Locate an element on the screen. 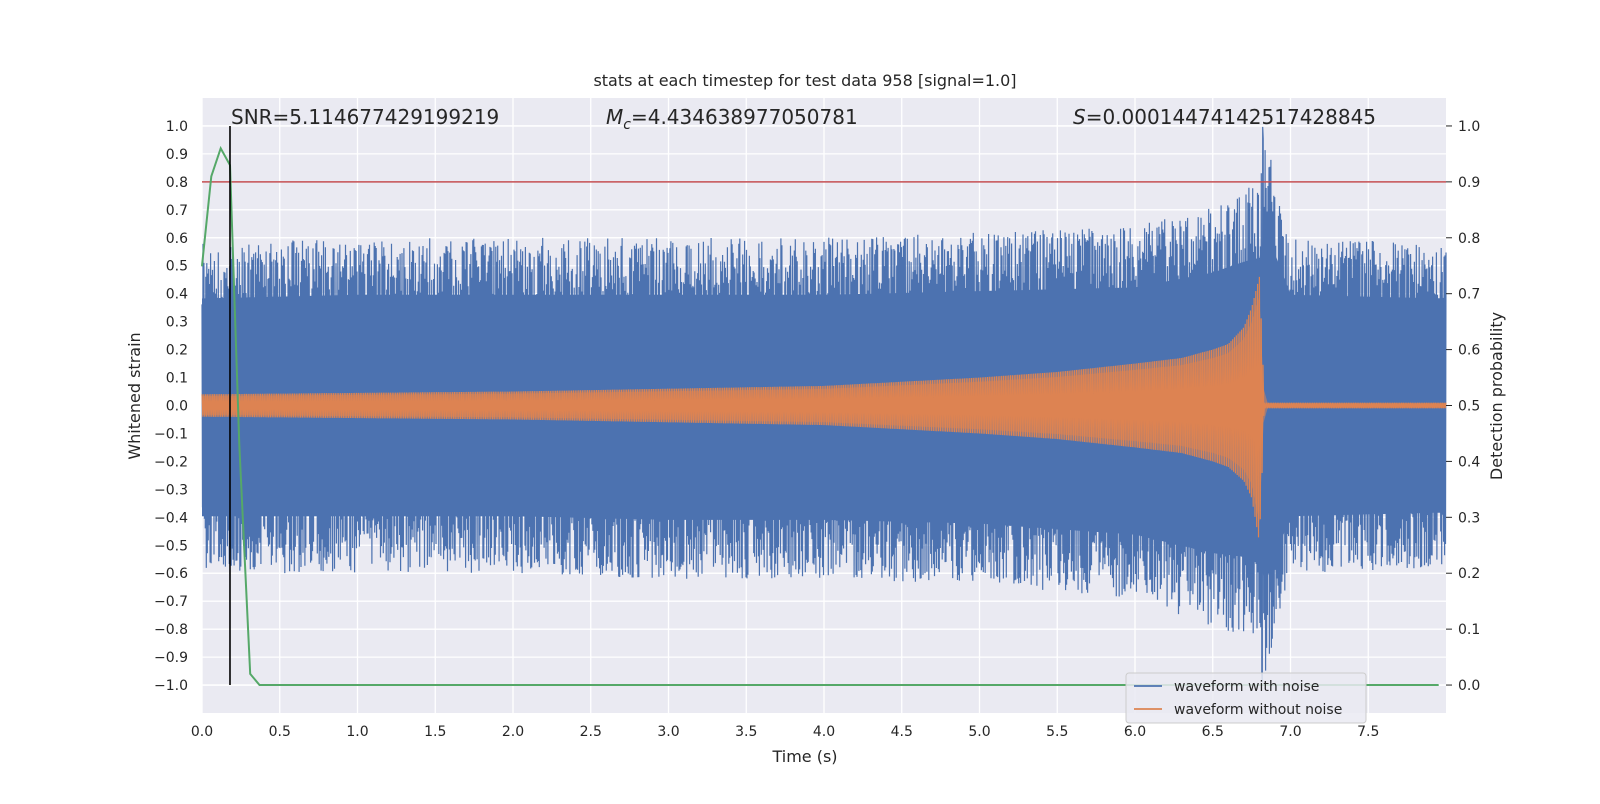 This screenshot has height=804, width=1600. y-axis-label-right: Detection probability is located at coordinates (1496, 396).